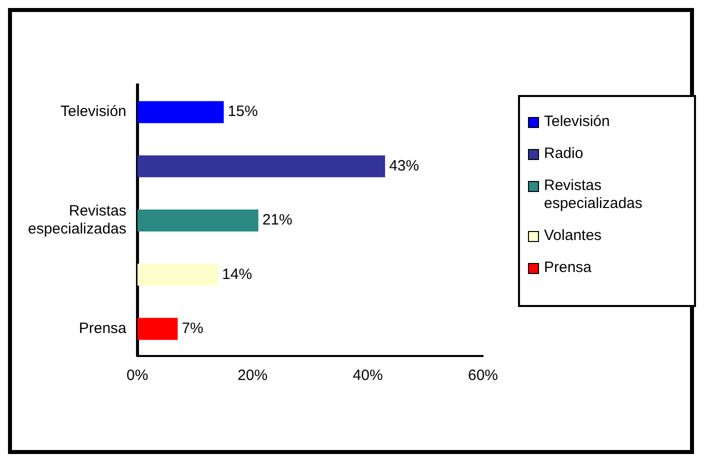 Image resolution: width=708 pixels, height=468 pixels. I want to click on data-label: 15%, so click(243, 111).